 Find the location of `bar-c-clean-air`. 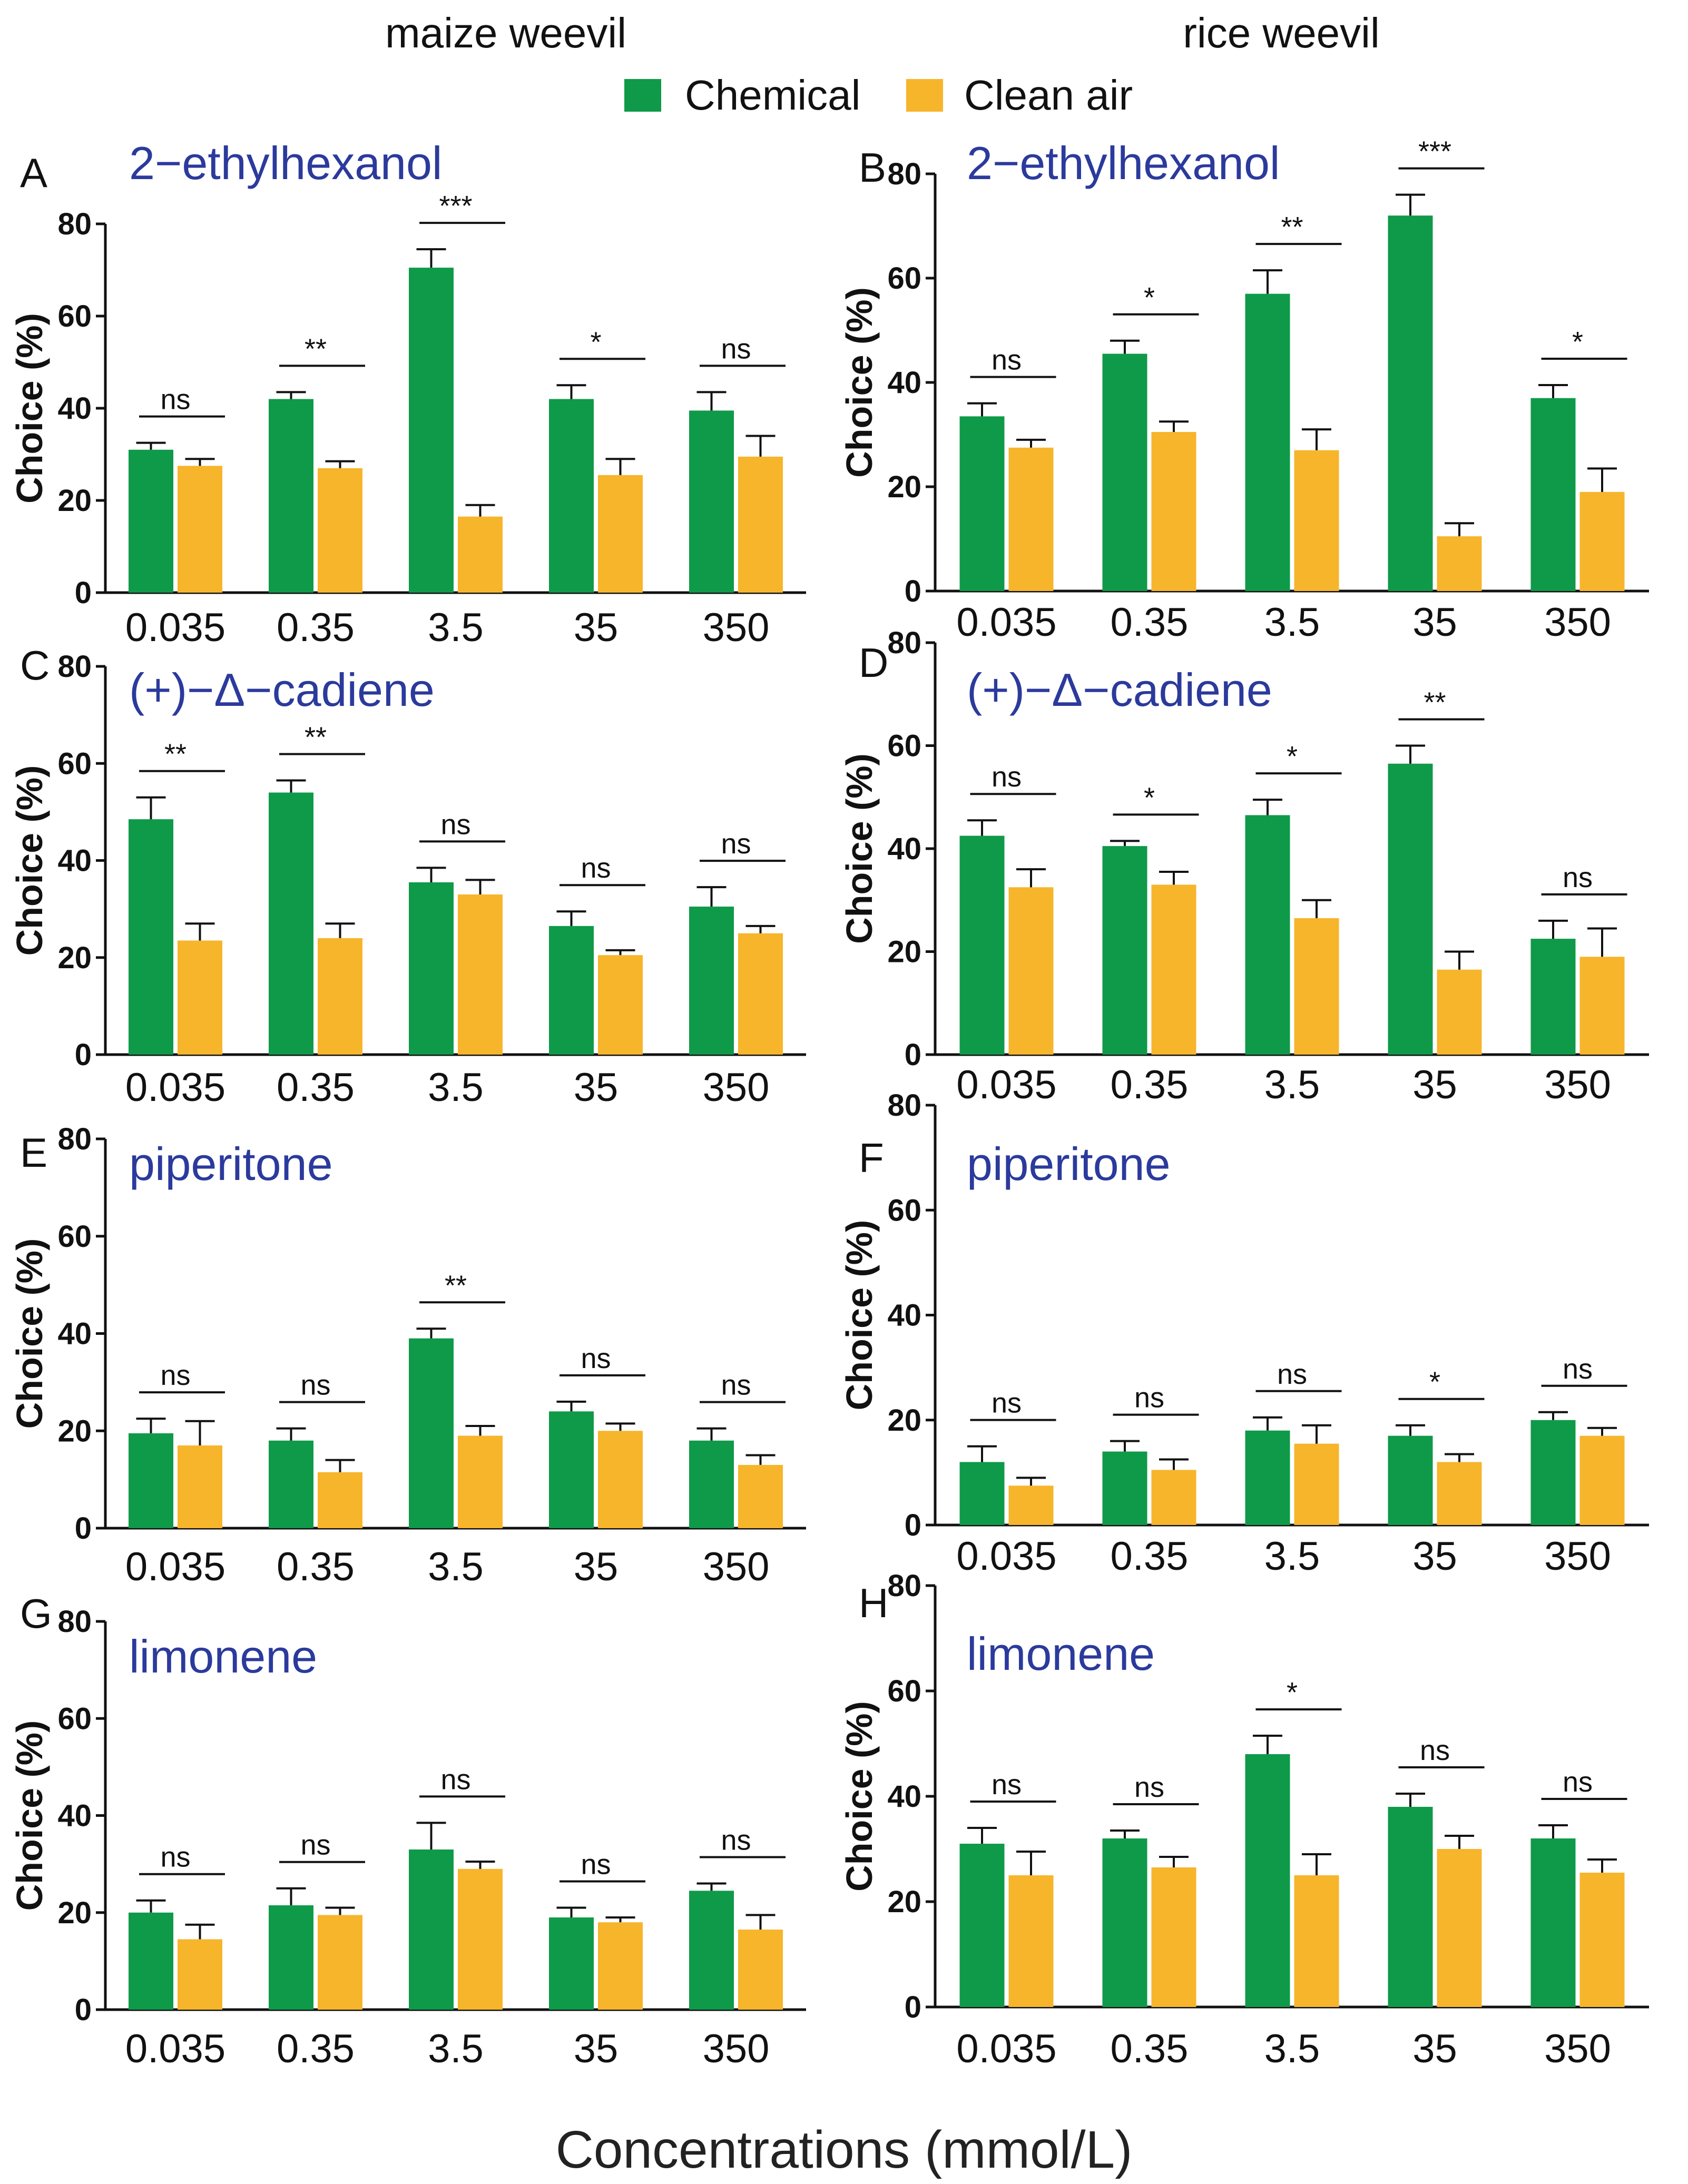

bar-c-clean-air is located at coordinates (620, 1005).